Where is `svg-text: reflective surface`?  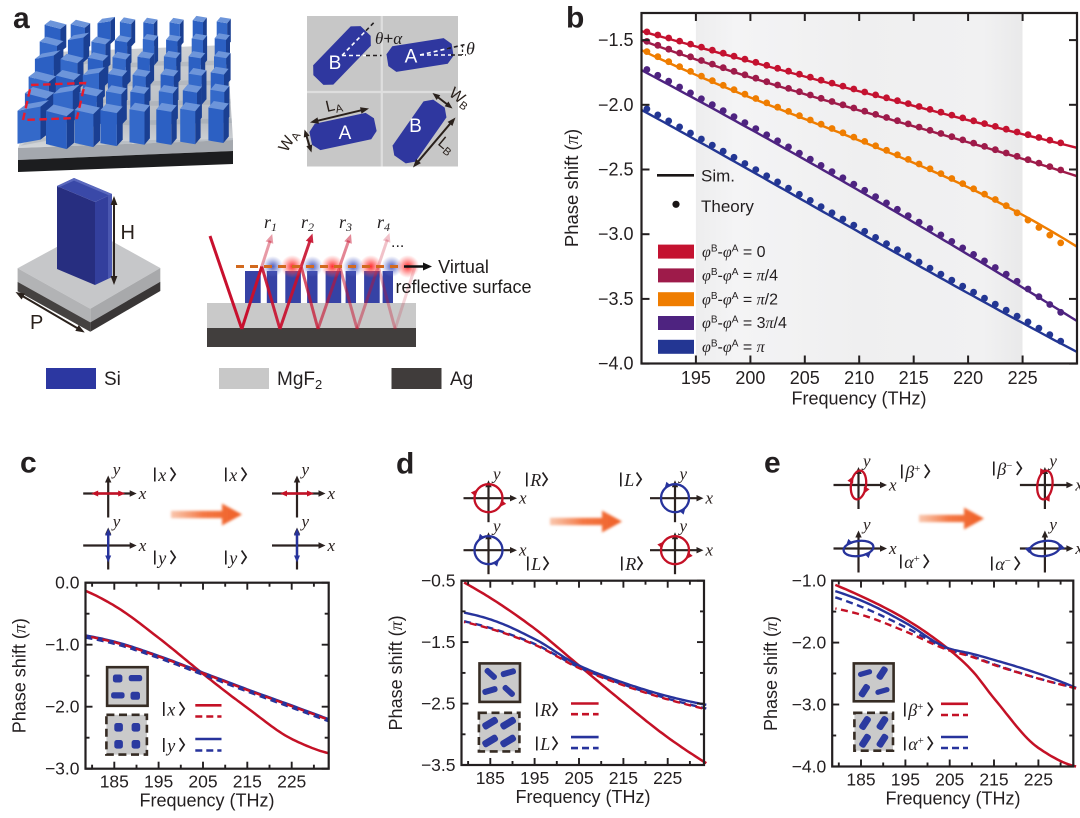 svg-text: reflective surface is located at coordinates (463, 287).